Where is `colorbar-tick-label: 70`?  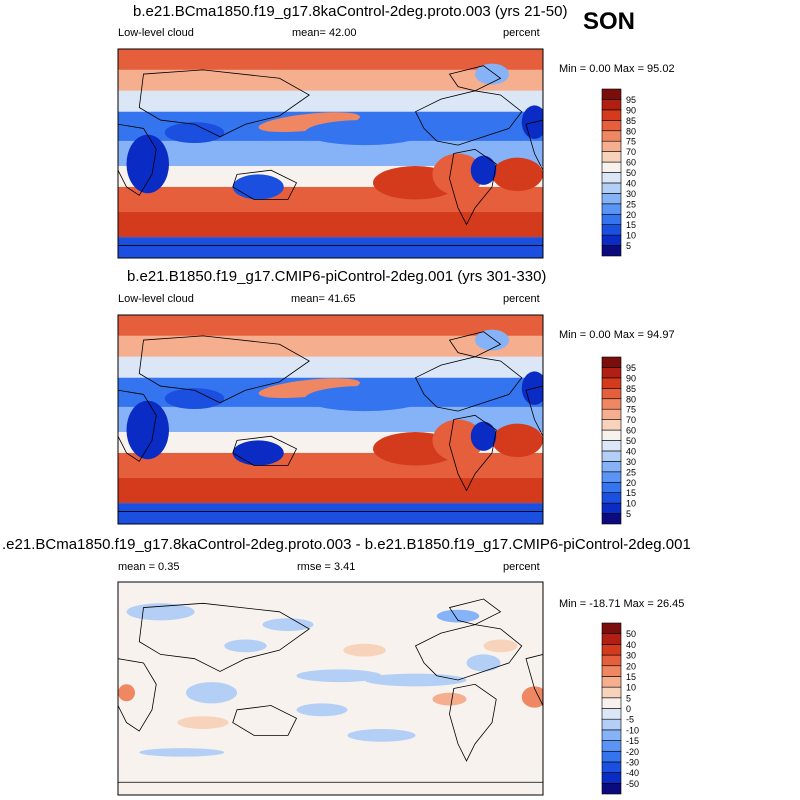 colorbar-tick-label: 70 is located at coordinates (631, 152).